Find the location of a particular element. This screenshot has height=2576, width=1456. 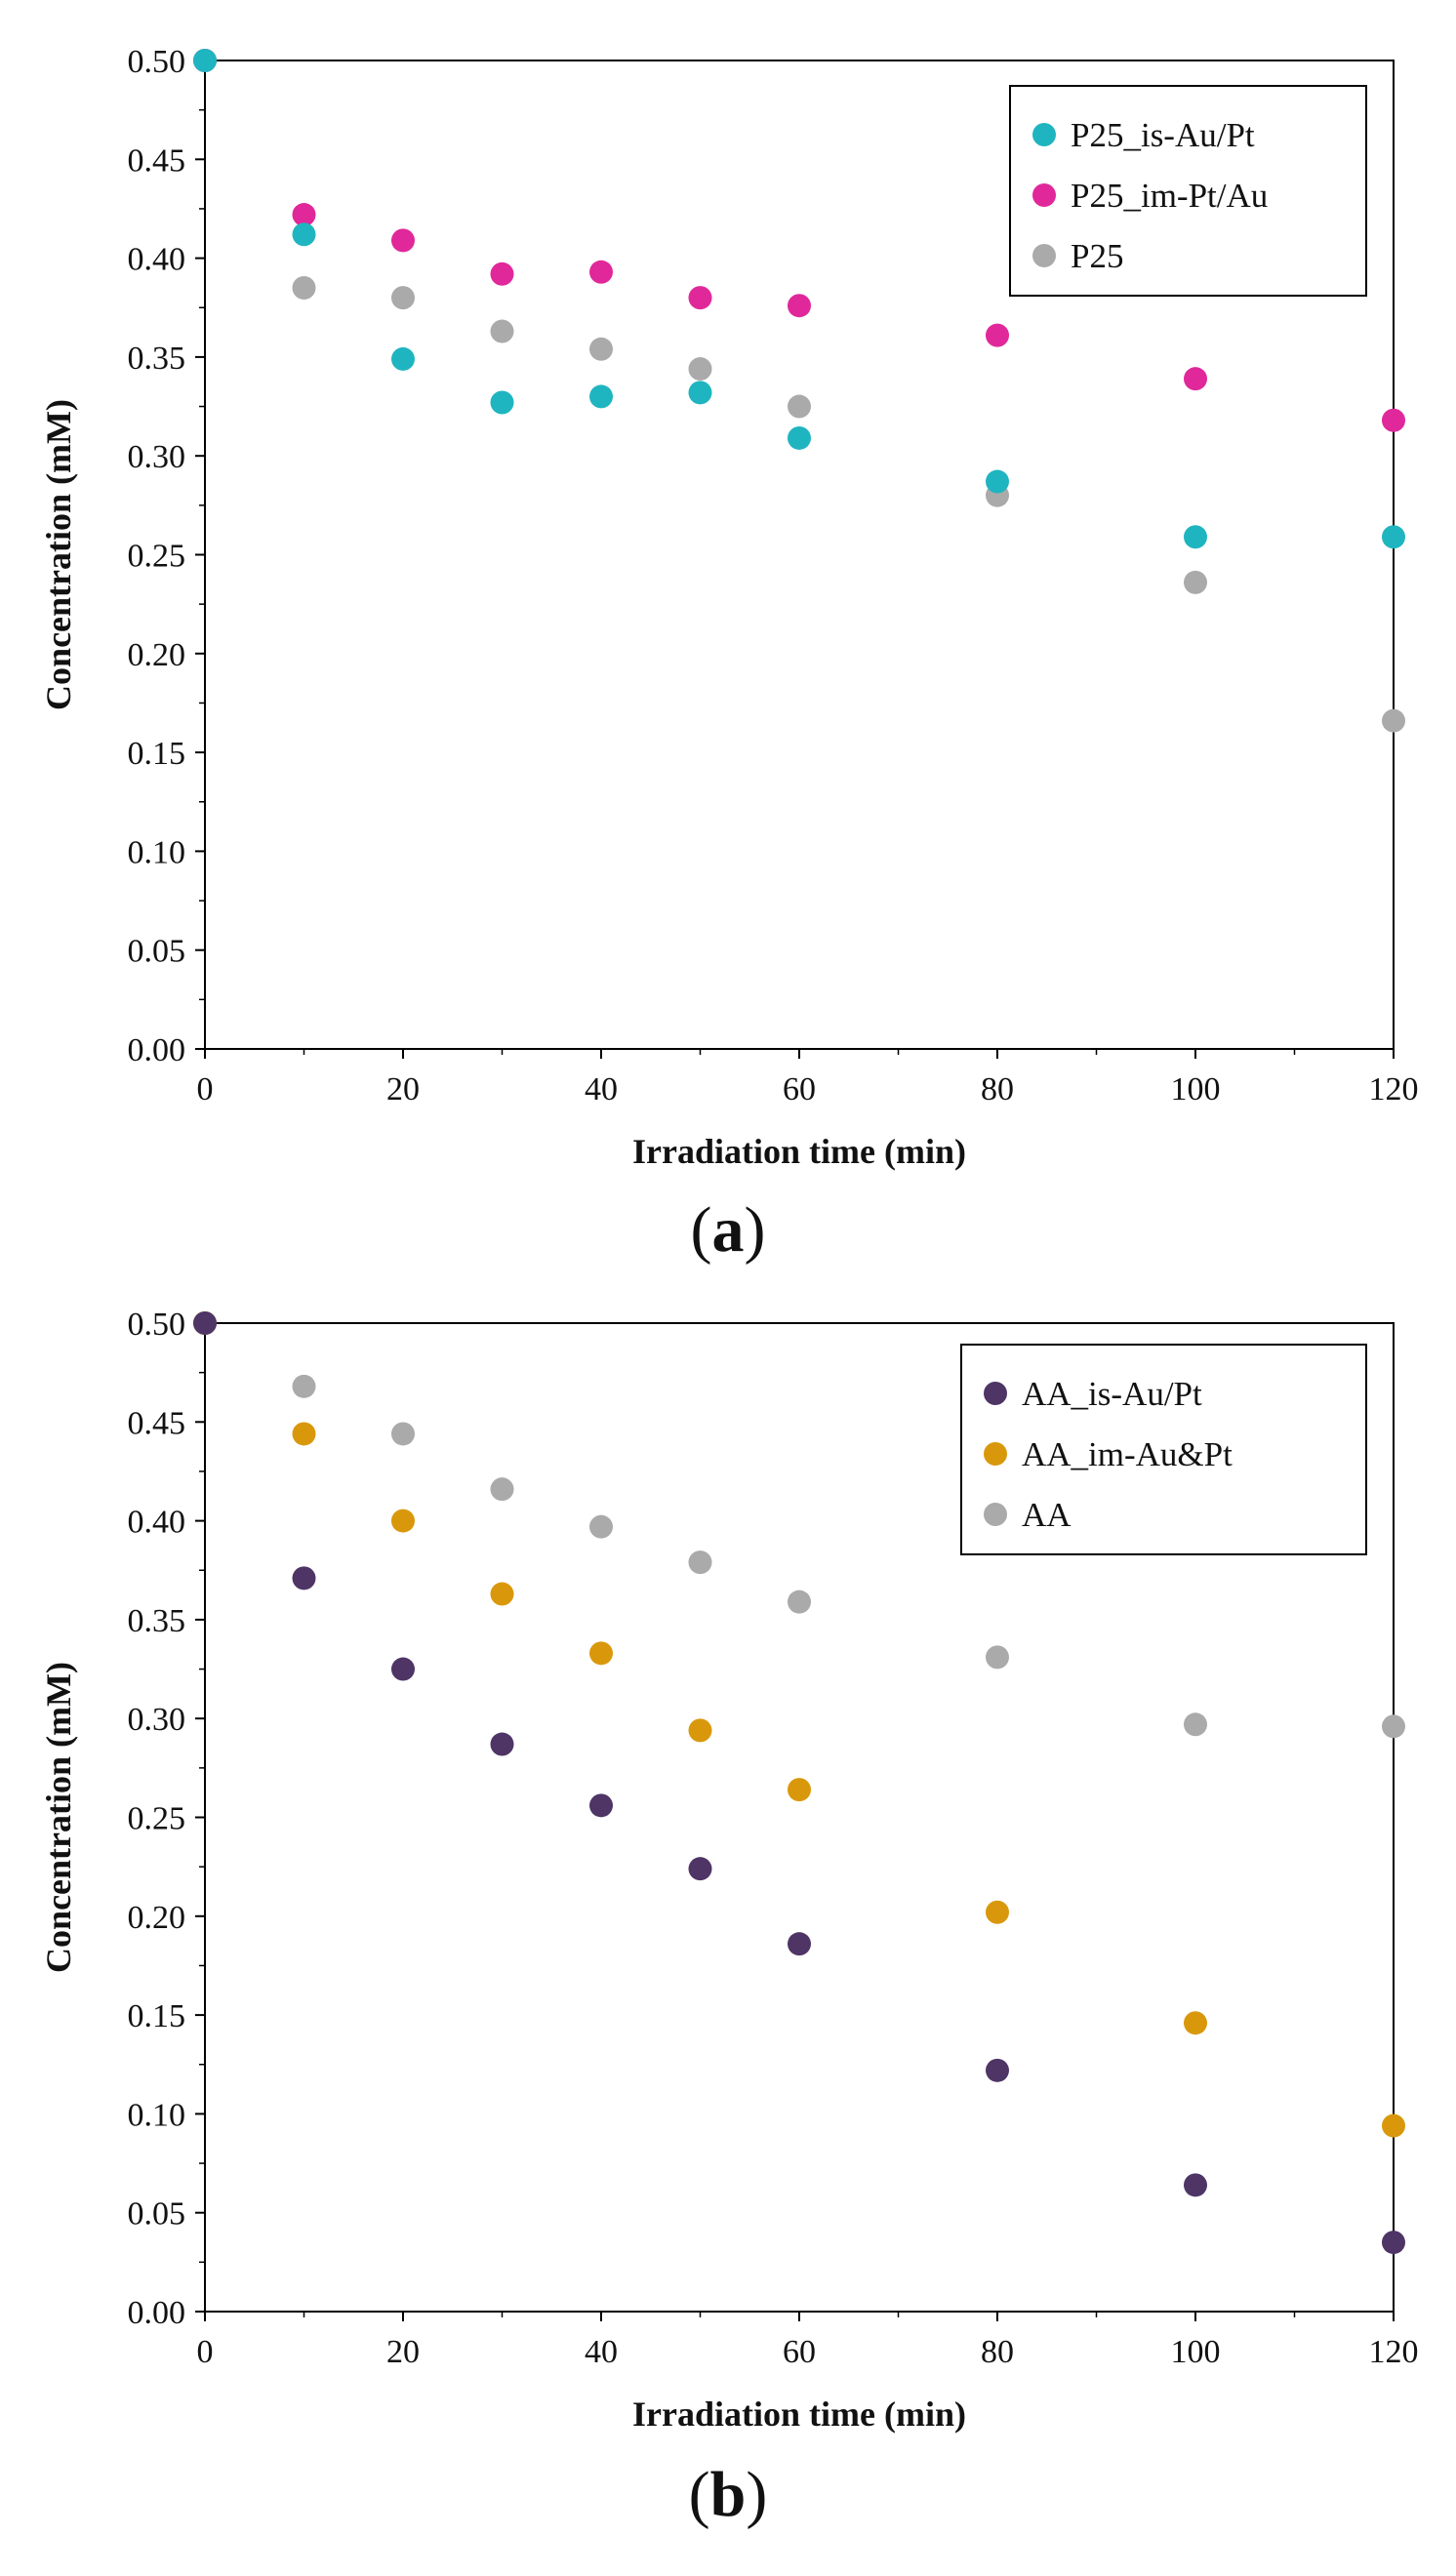

y-tick-label: 0.10 is located at coordinates (157, 2115).